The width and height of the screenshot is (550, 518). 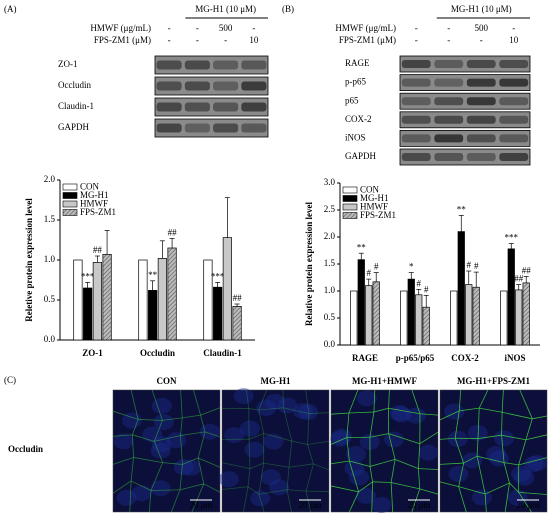 I want to click on legend-label: CON, so click(x=370, y=190).